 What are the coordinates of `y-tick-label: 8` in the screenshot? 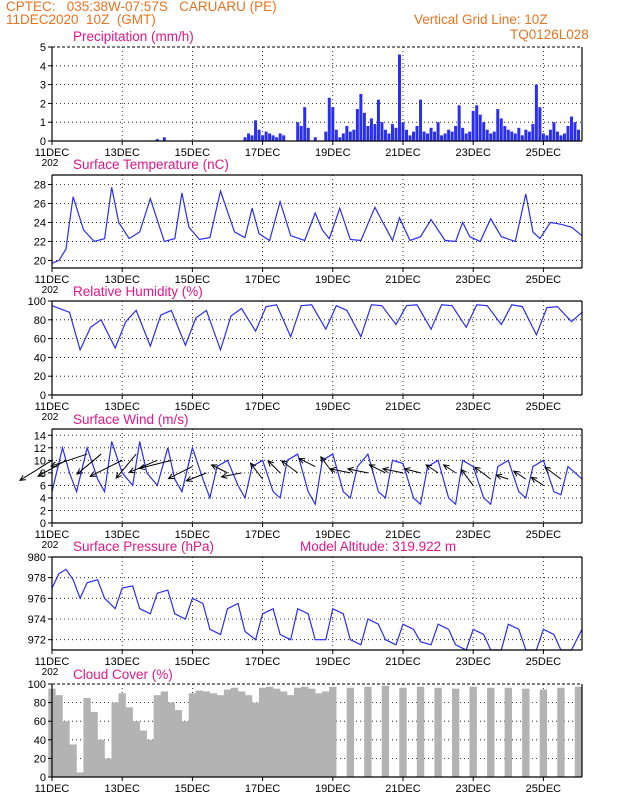 It's located at (43, 474).